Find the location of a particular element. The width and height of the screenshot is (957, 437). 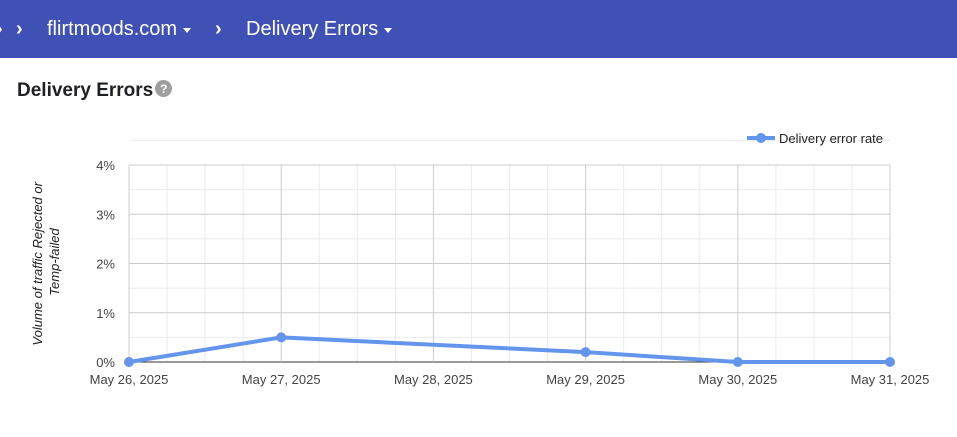

x-tick-label: May 27, 2025 is located at coordinates (281, 379).